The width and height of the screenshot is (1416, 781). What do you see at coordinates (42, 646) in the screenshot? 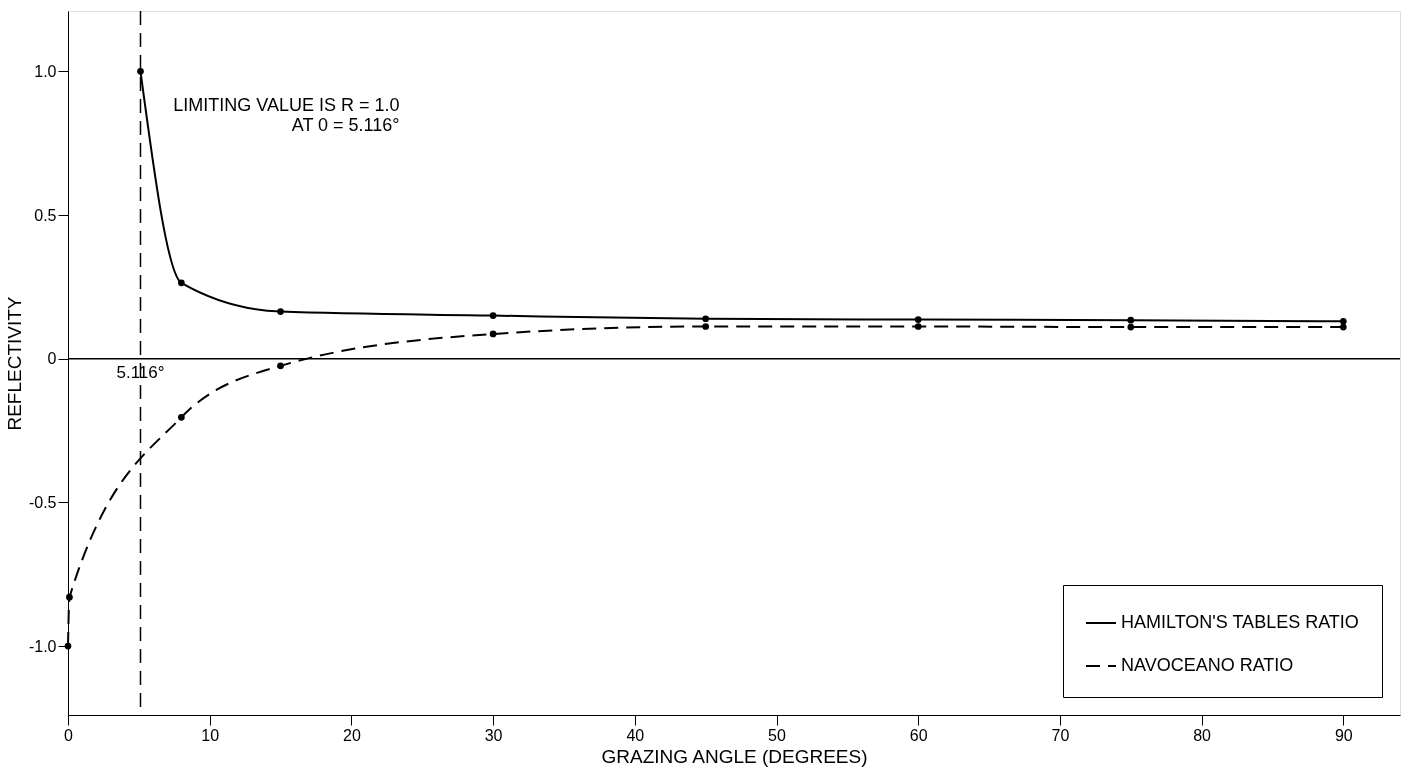
I see `y-tick-label: -1.0` at bounding box center [42, 646].